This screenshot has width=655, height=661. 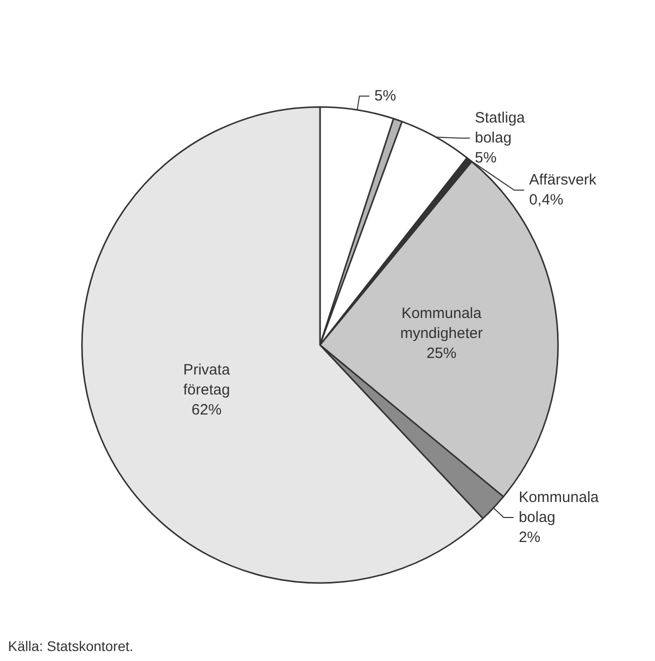 What do you see at coordinates (500, 128) in the screenshot?
I see `slice-label: Statliga bolag` at bounding box center [500, 128].